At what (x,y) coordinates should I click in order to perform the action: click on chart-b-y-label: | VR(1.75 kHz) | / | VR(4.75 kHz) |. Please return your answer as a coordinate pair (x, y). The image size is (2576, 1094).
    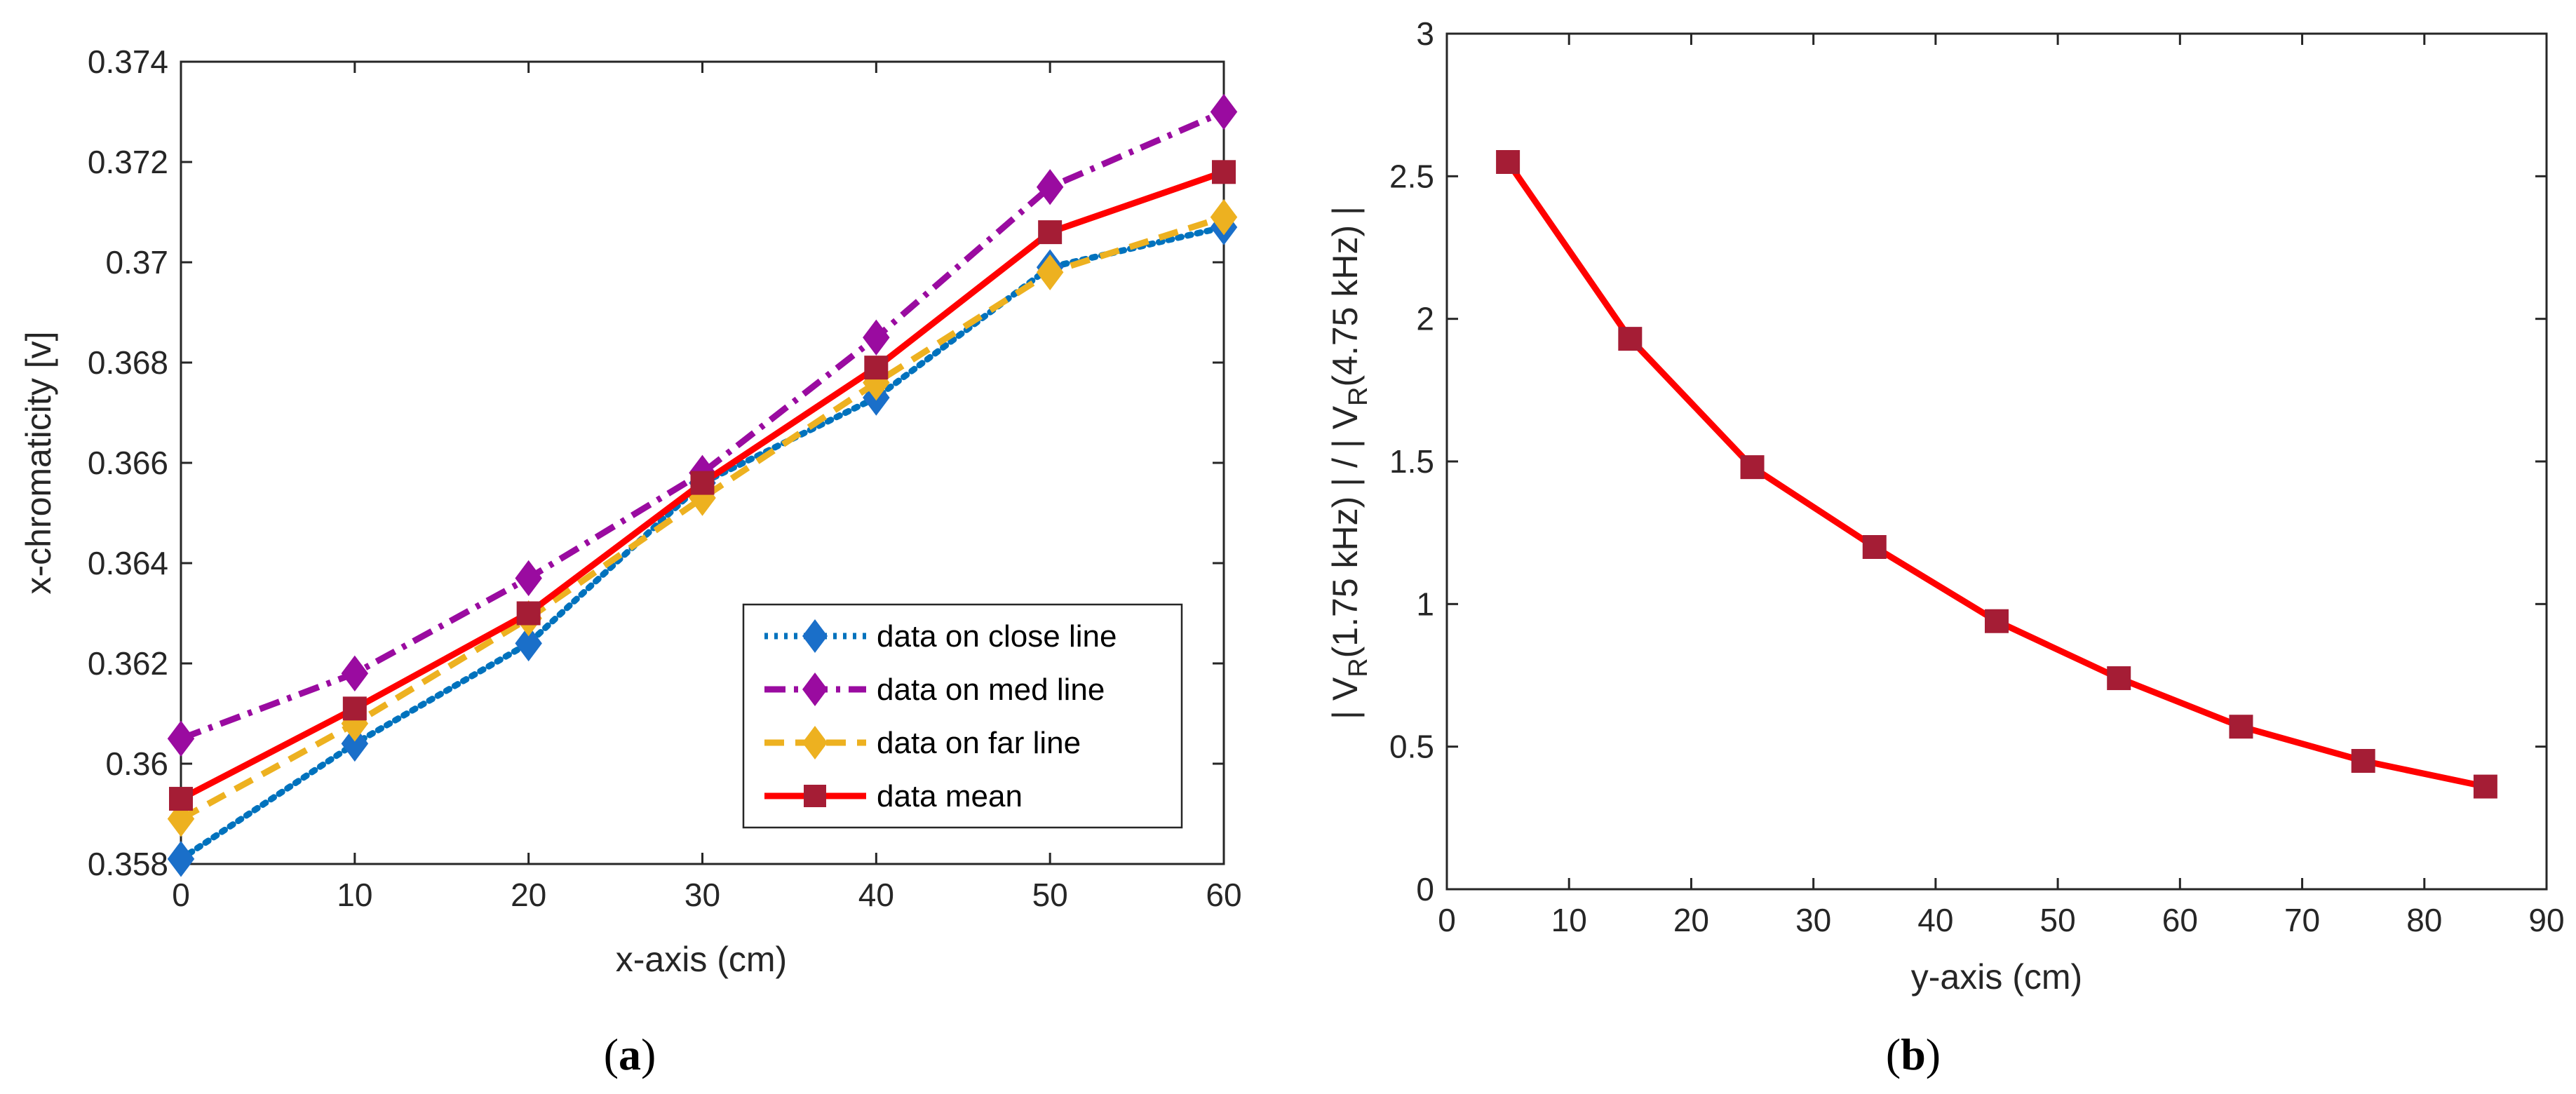
    Looking at the image, I should click on (1349, 463).